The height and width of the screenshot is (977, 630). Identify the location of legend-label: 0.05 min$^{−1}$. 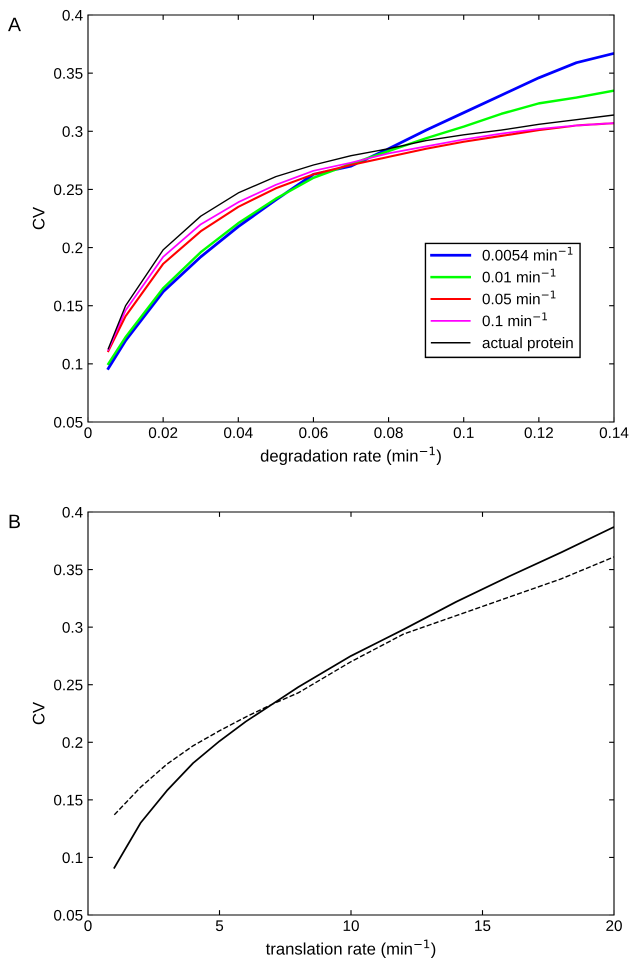
(519, 297).